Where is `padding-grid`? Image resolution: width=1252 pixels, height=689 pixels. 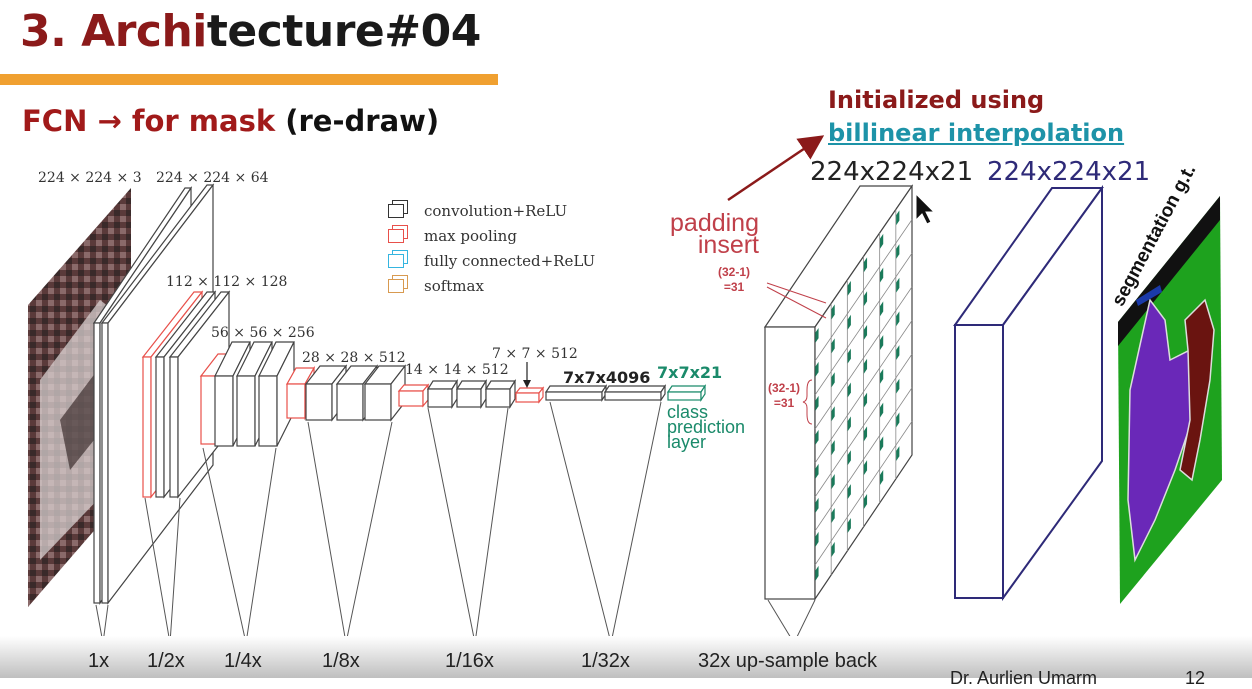
padding-grid is located at coordinates (863, 392).